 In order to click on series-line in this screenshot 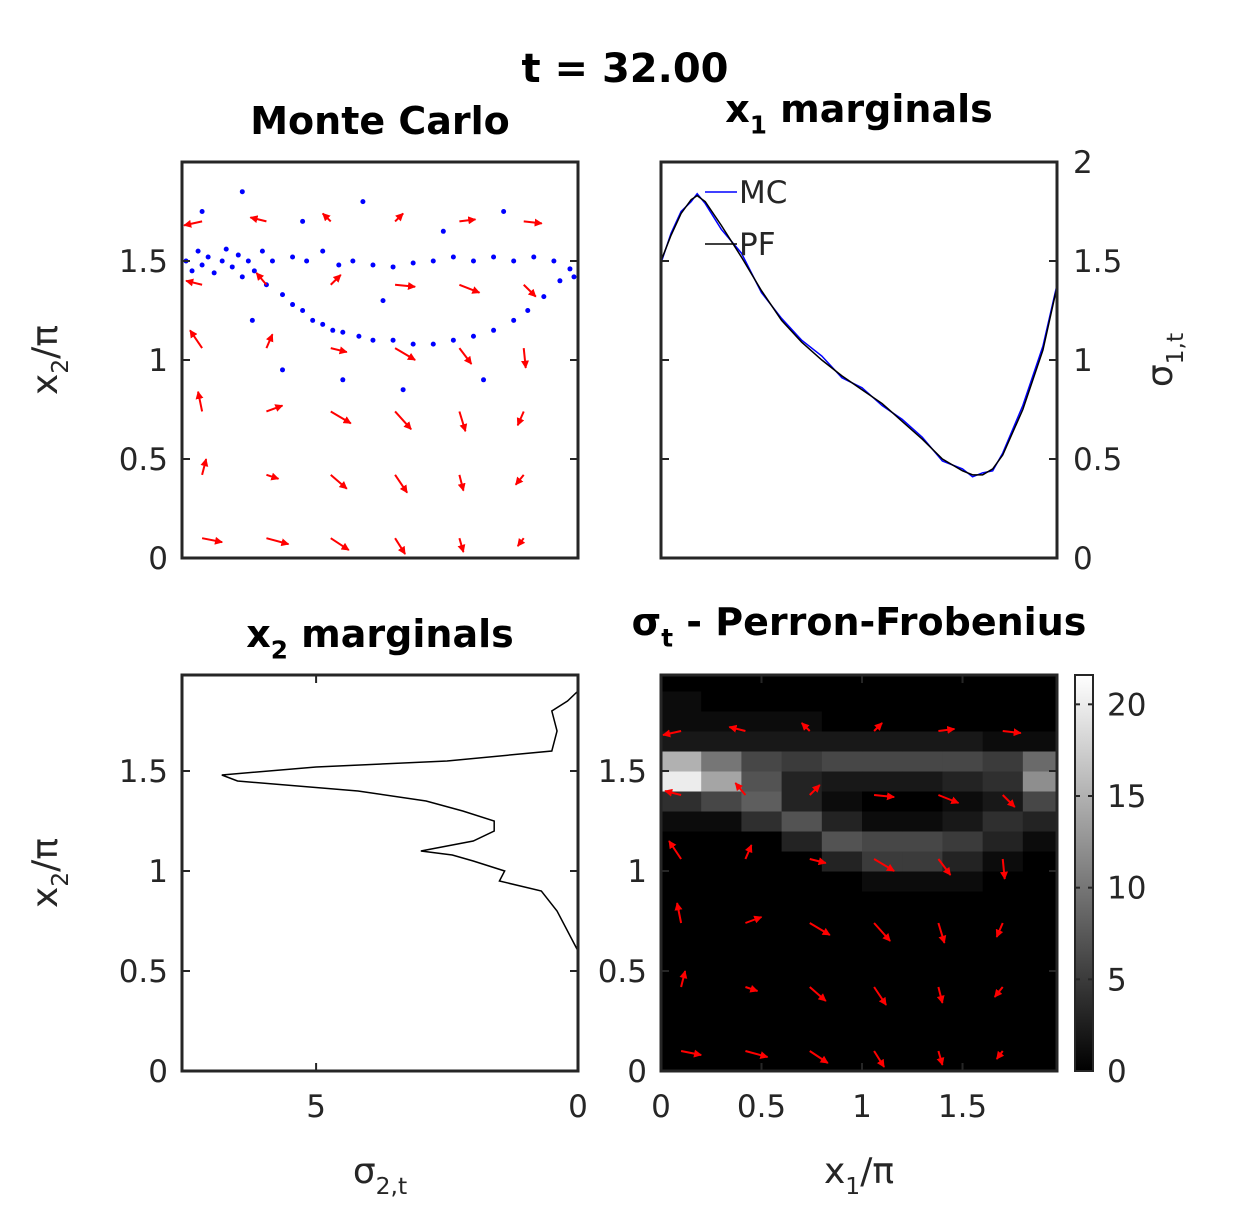, I will do `click(859, 335)`.